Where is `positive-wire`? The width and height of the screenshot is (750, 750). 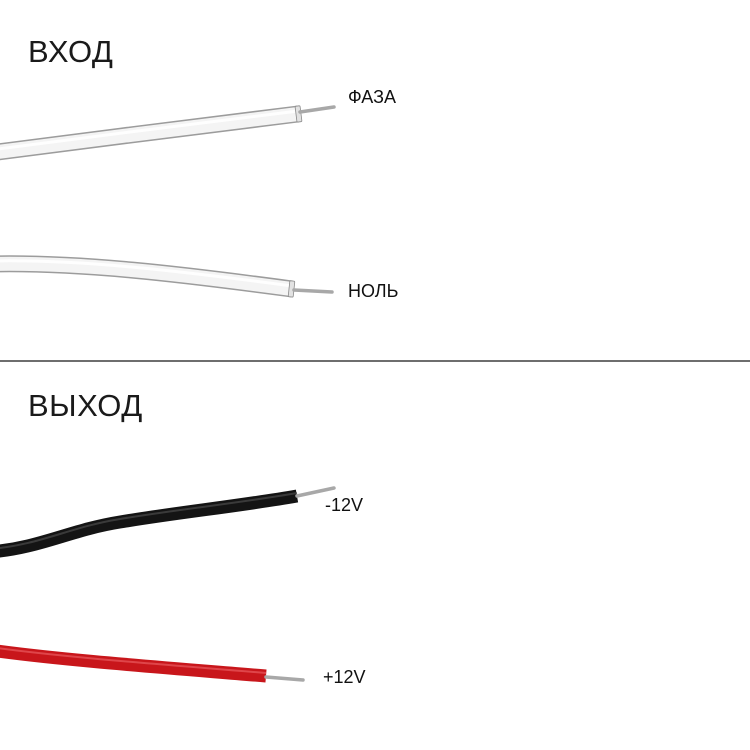
positive-wire is located at coordinates (152, 663).